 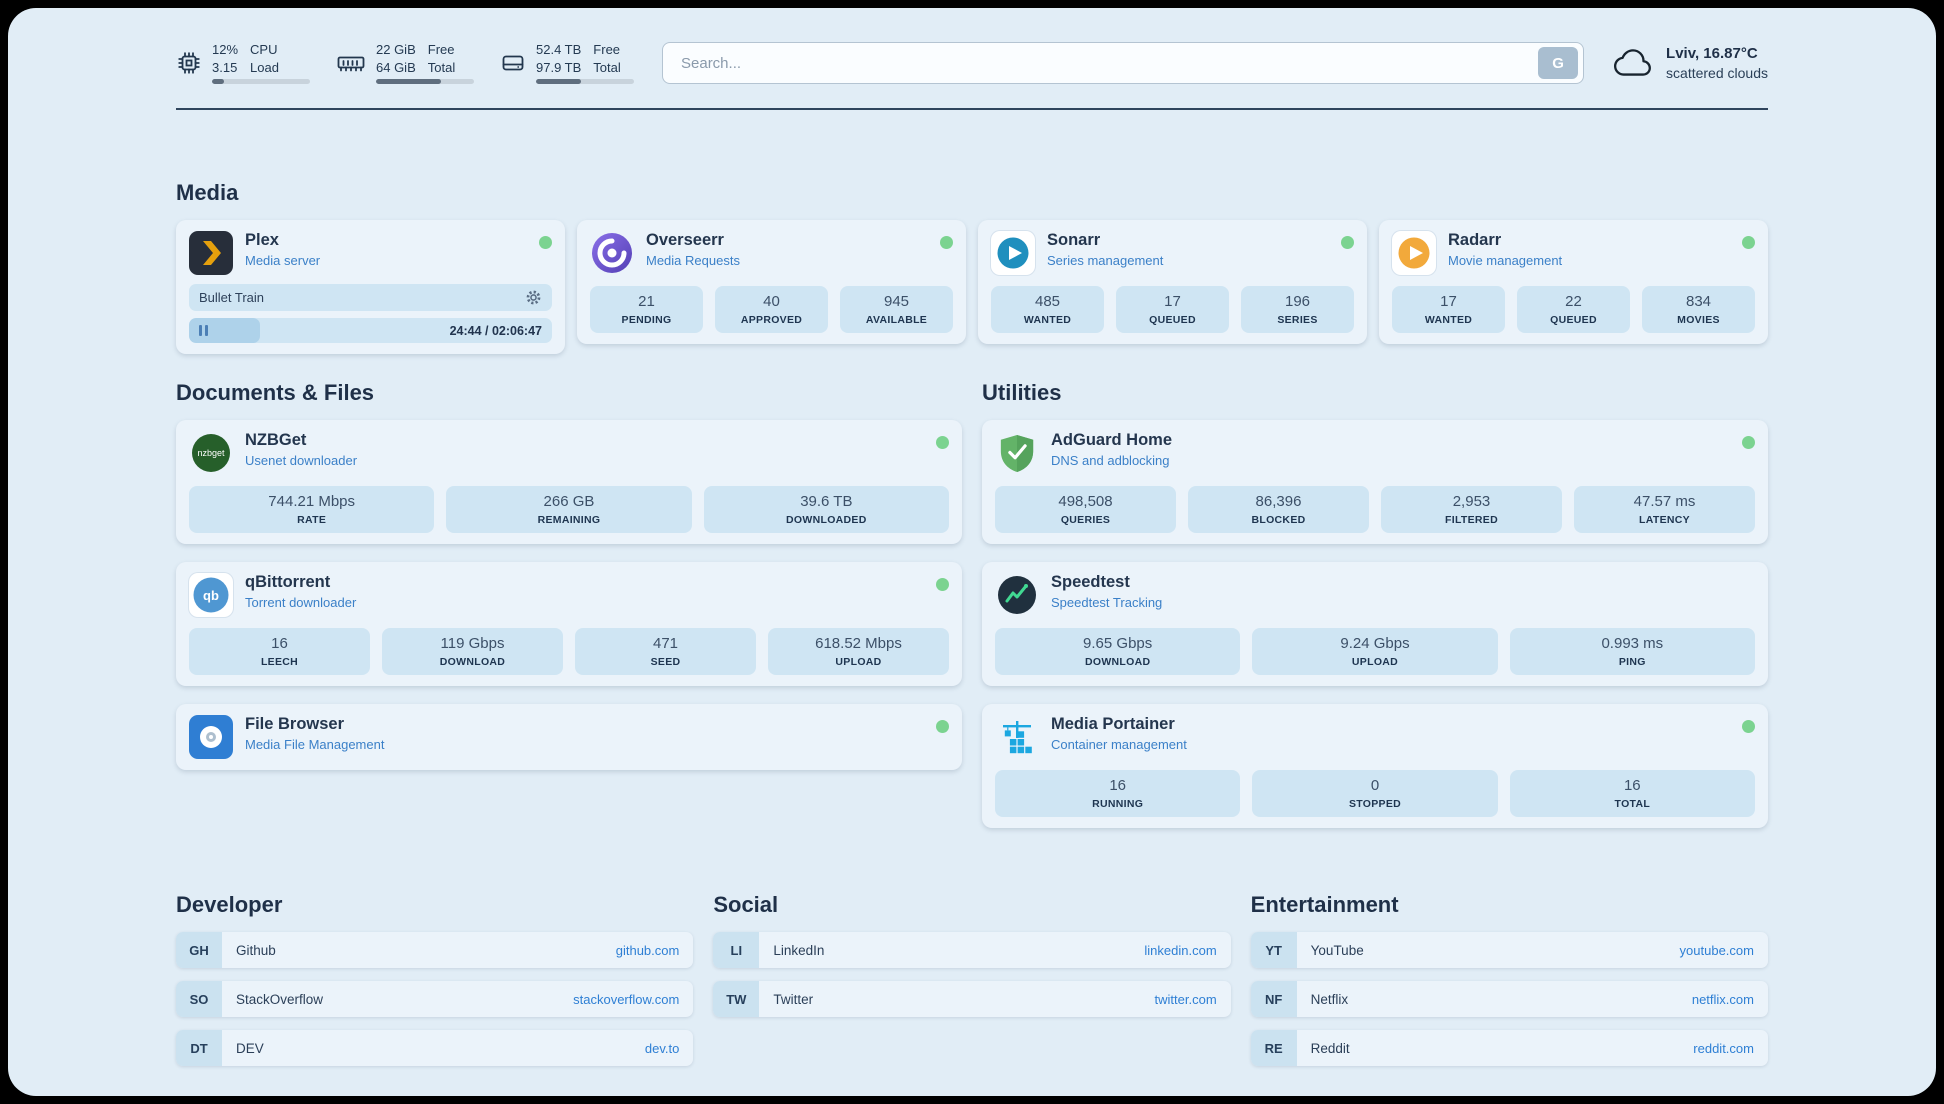 I want to click on bookmark-dev: DT DEV dev.to, so click(x=435, y=1048).